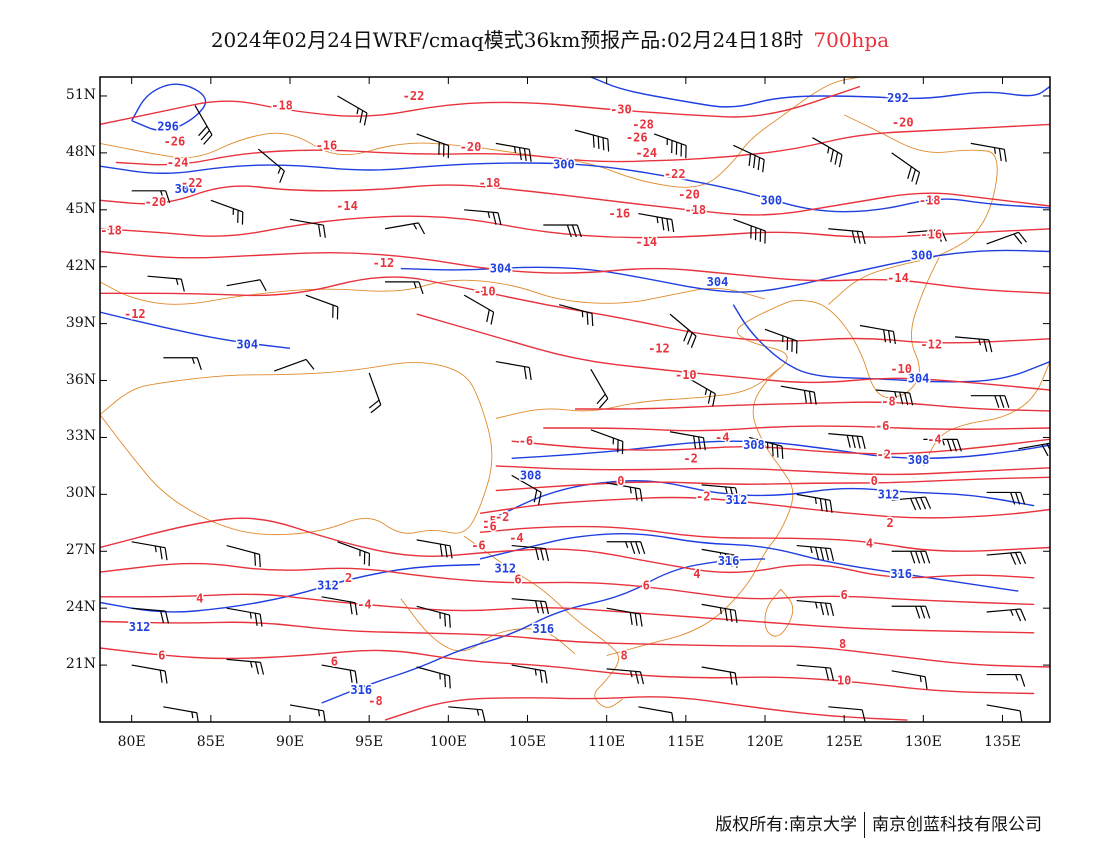 This screenshot has height=850, width=1100. I want to click on temperature-label: -24, so click(646, 153).